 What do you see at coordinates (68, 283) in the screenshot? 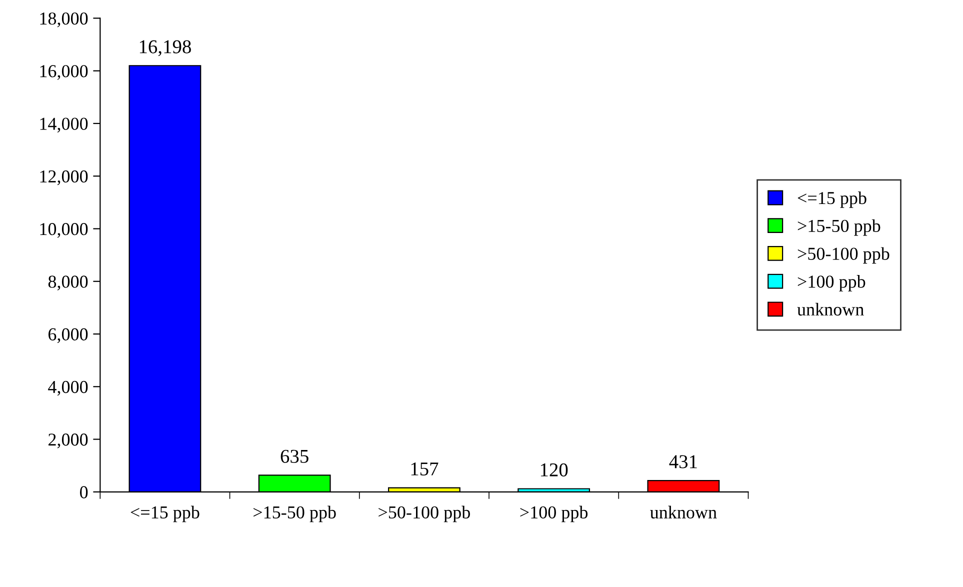
I see `y-tick-label: 8,000` at bounding box center [68, 283].